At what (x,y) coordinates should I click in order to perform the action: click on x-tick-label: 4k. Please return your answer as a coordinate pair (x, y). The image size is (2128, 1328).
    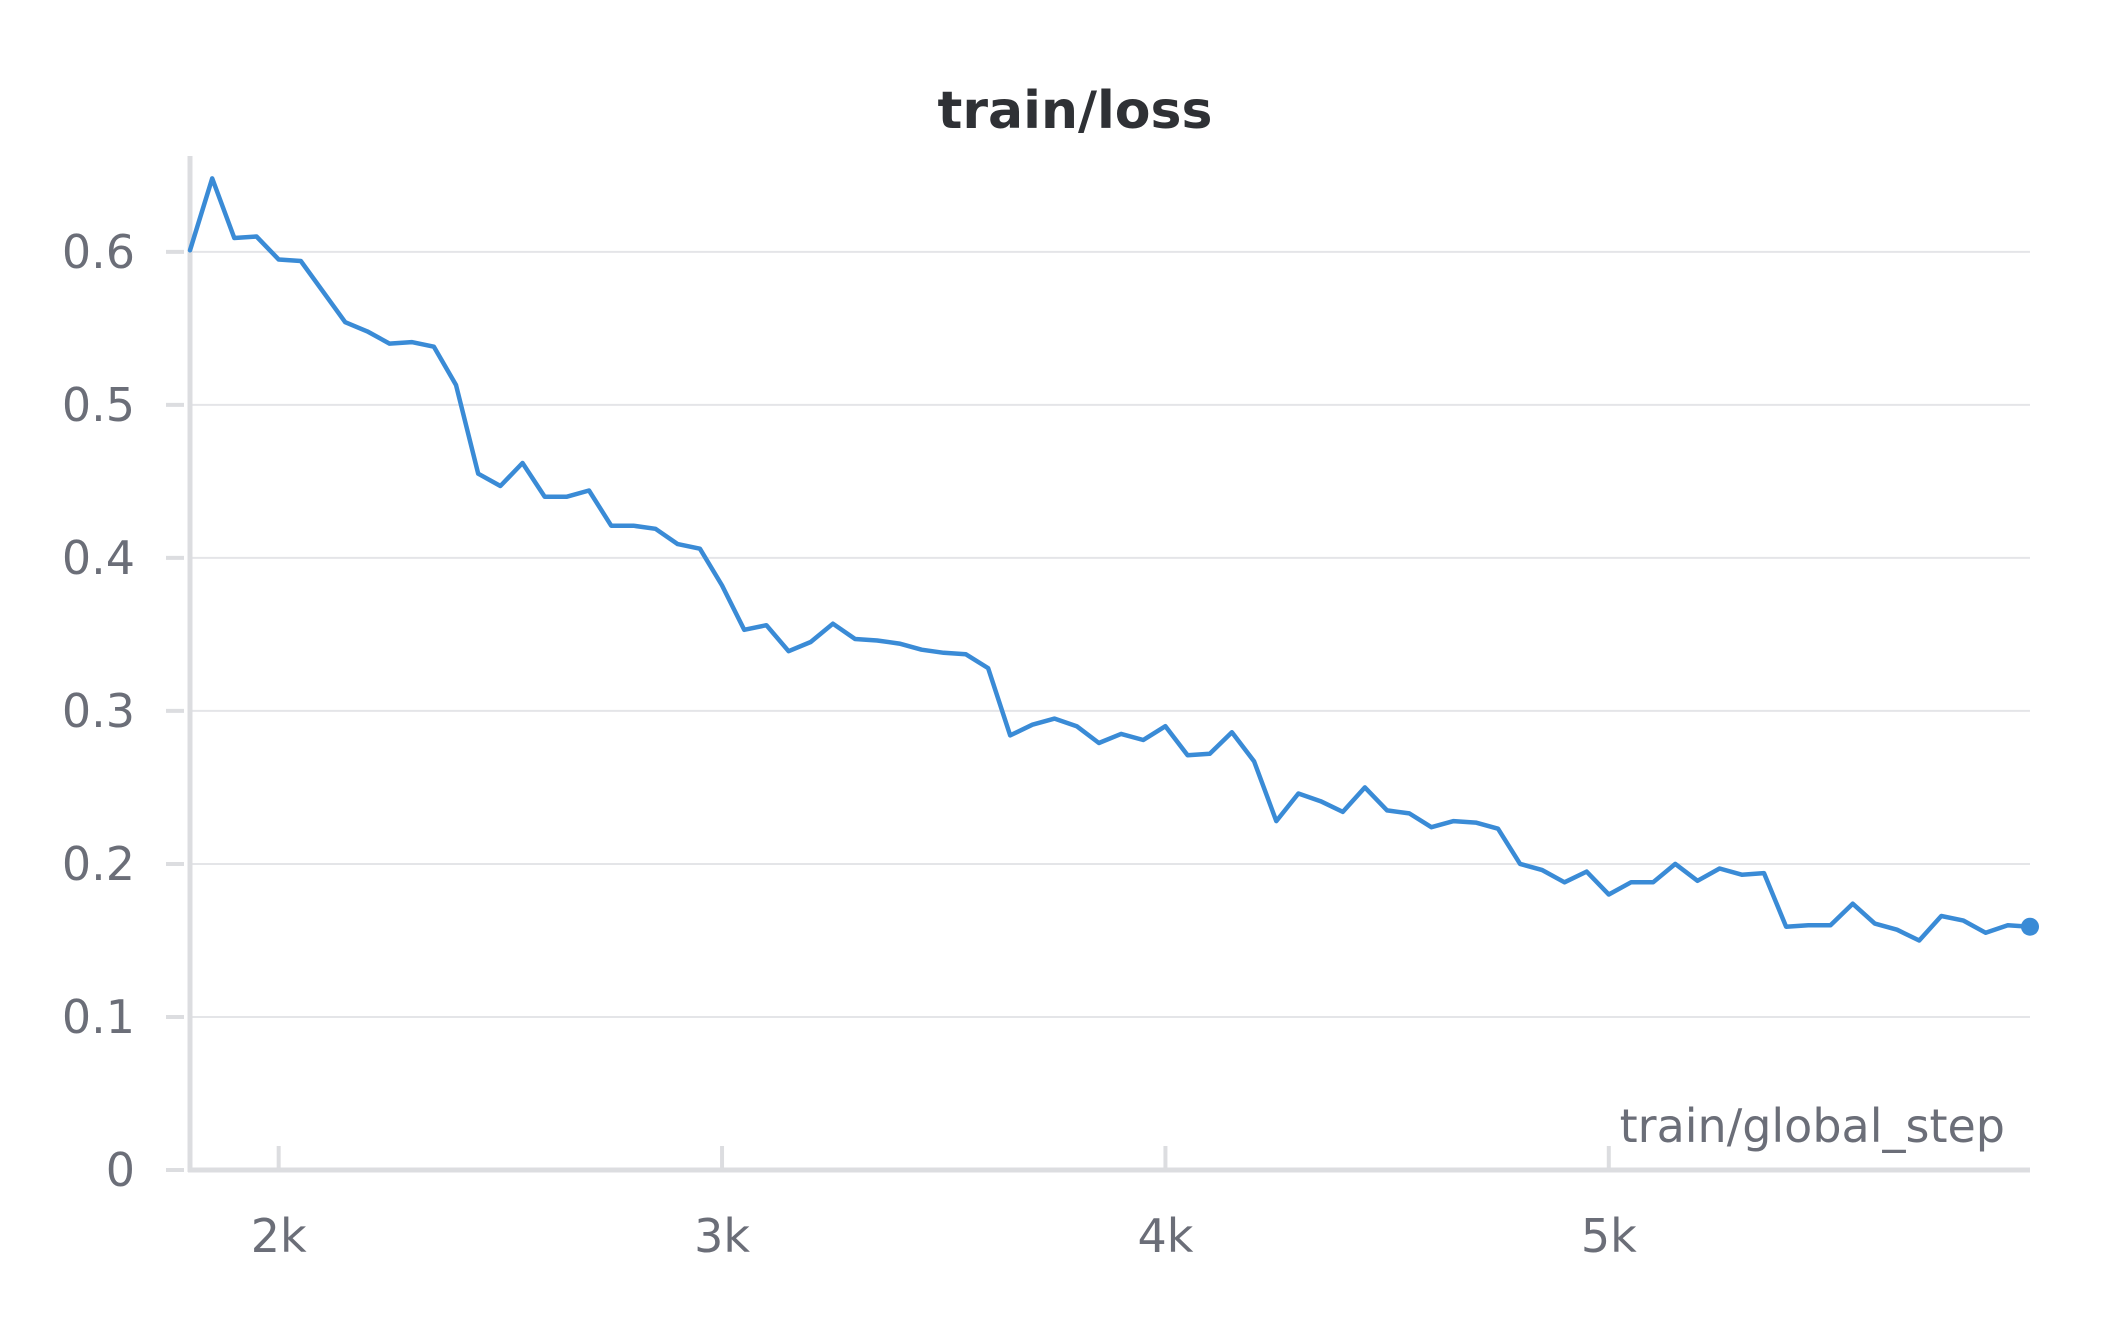
    Looking at the image, I should click on (1165, 1236).